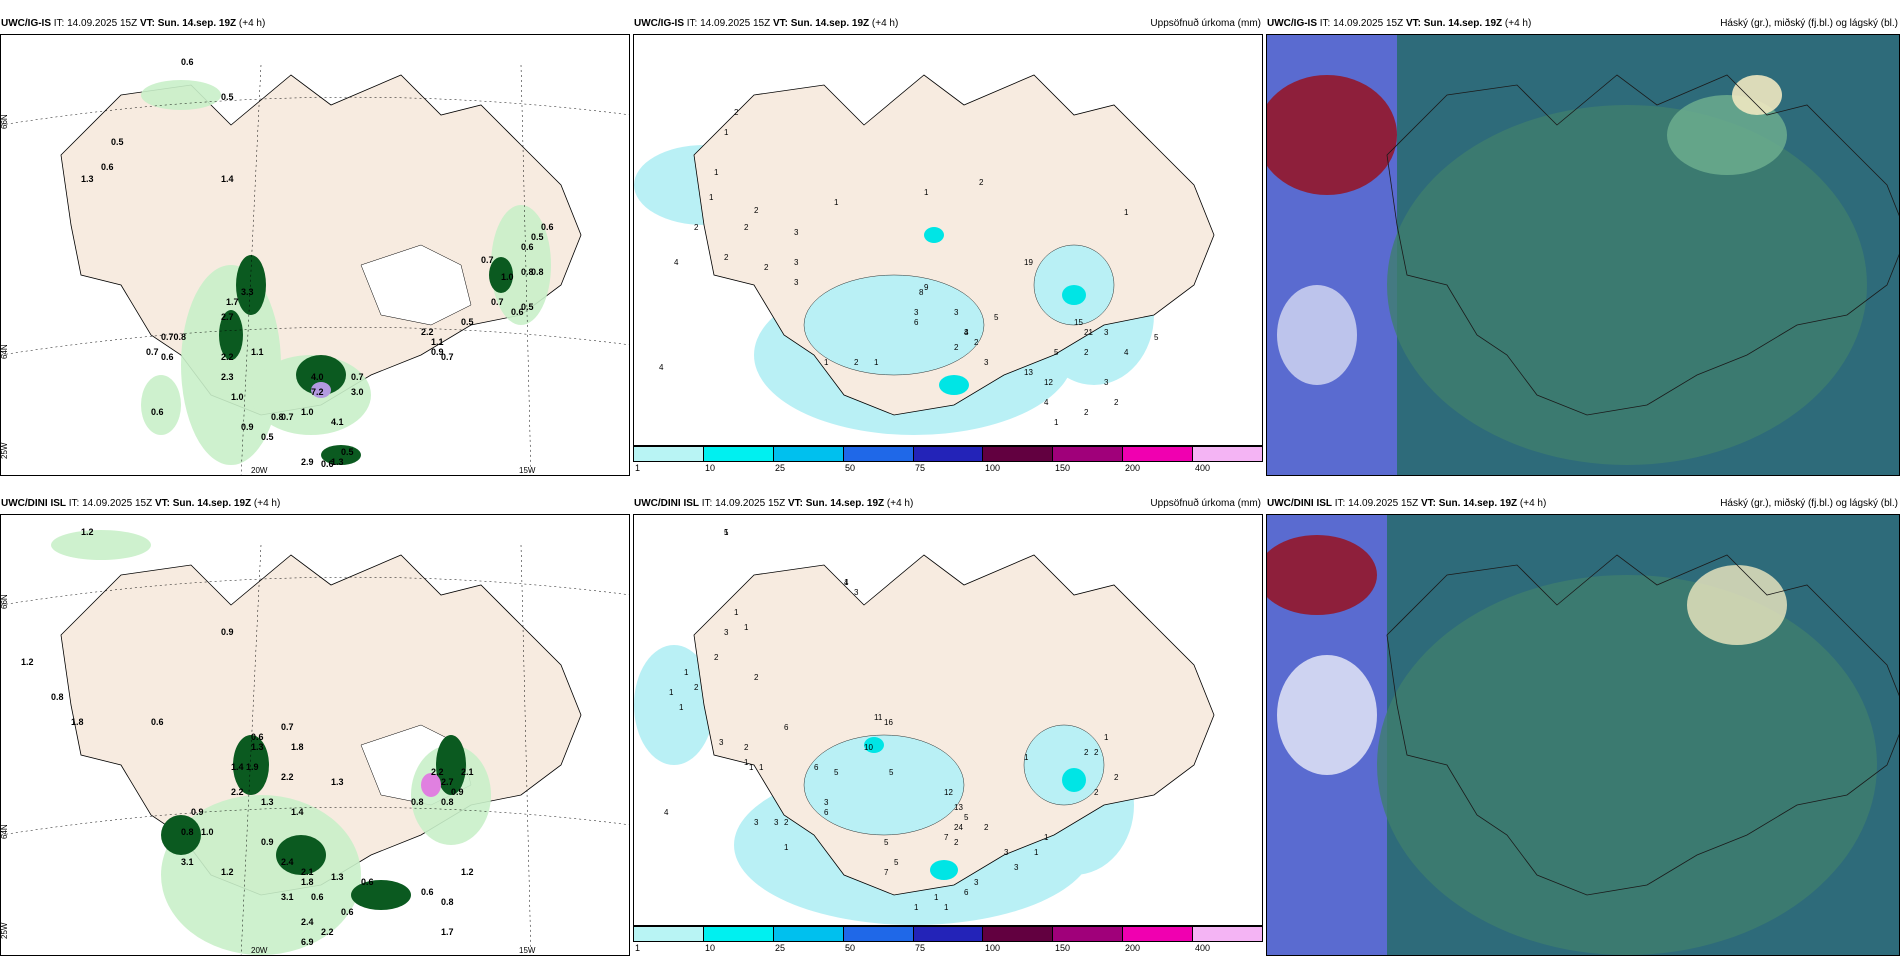 The width and height of the screenshot is (1900, 956). Describe the element at coordinates (287, 417) in the screenshot. I see `value-label: 0.7` at that location.